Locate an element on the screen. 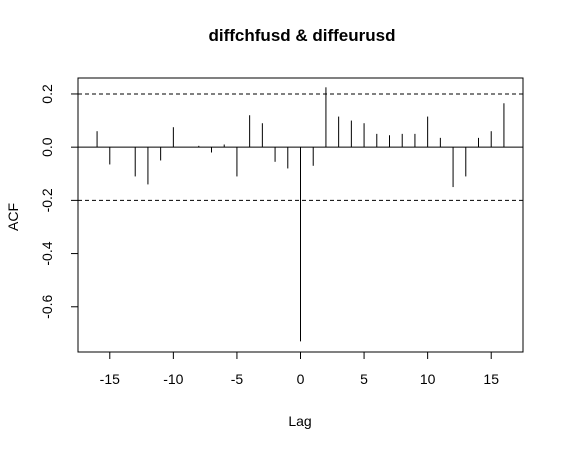  chart-title: diffchfusd & diffeurusd is located at coordinates (302, 35).